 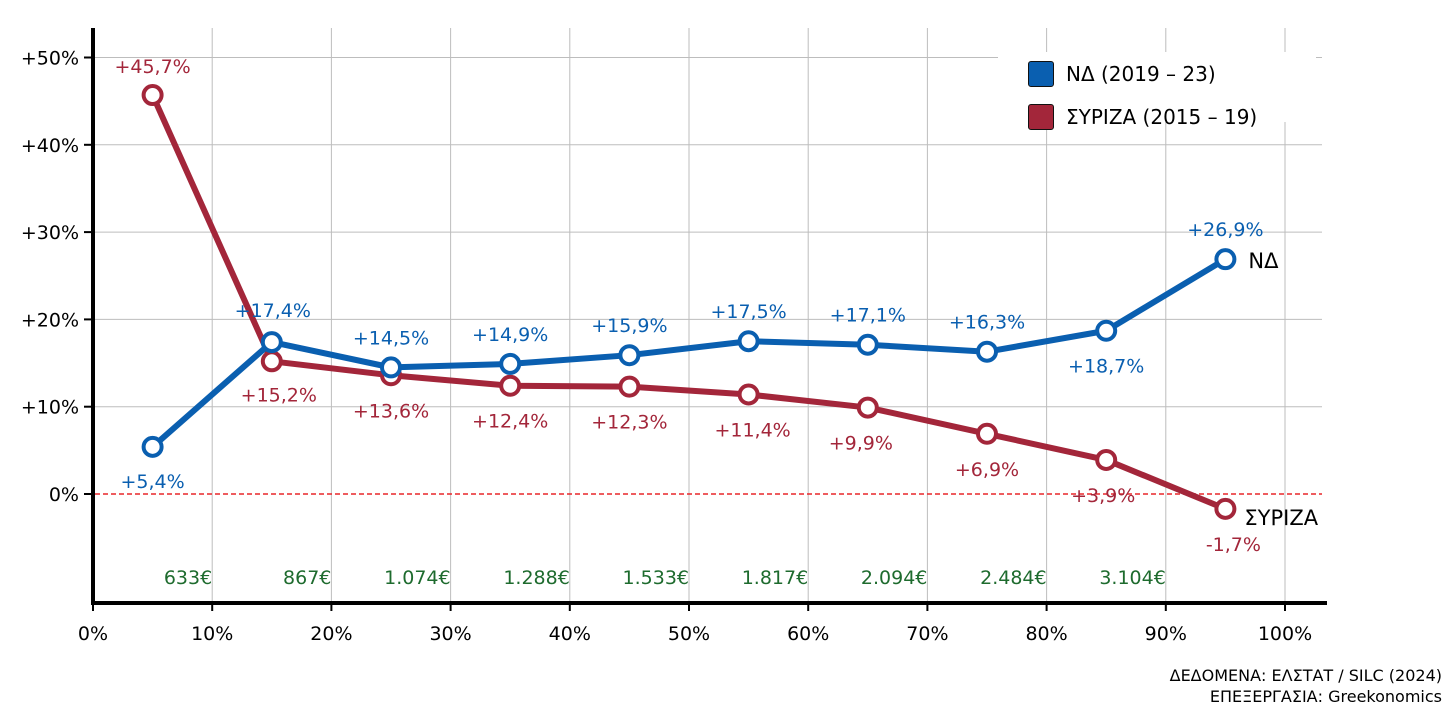 I want to click on x-tick-label: 0%, so click(x=93, y=634).